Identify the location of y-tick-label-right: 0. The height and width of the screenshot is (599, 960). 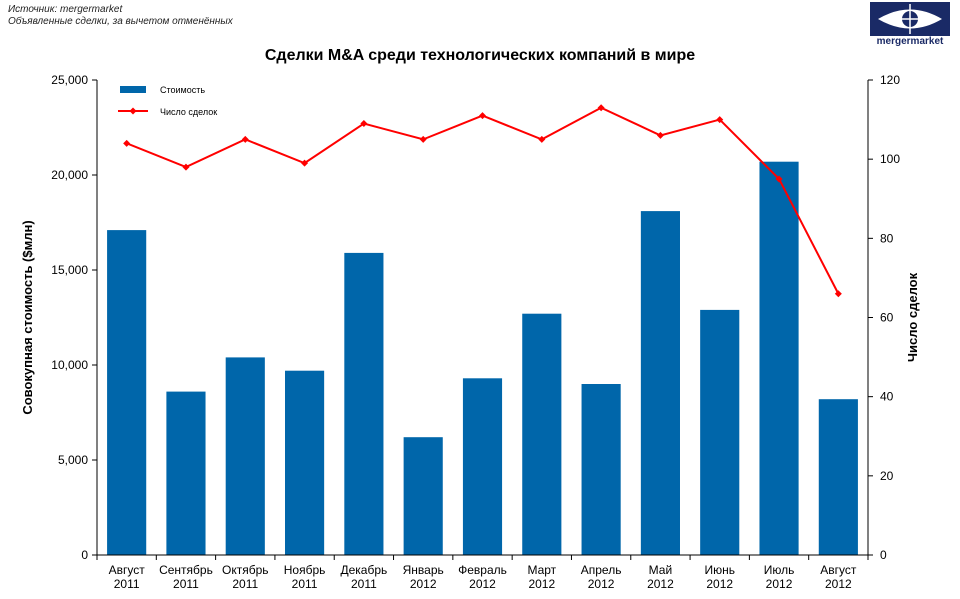
(883, 555).